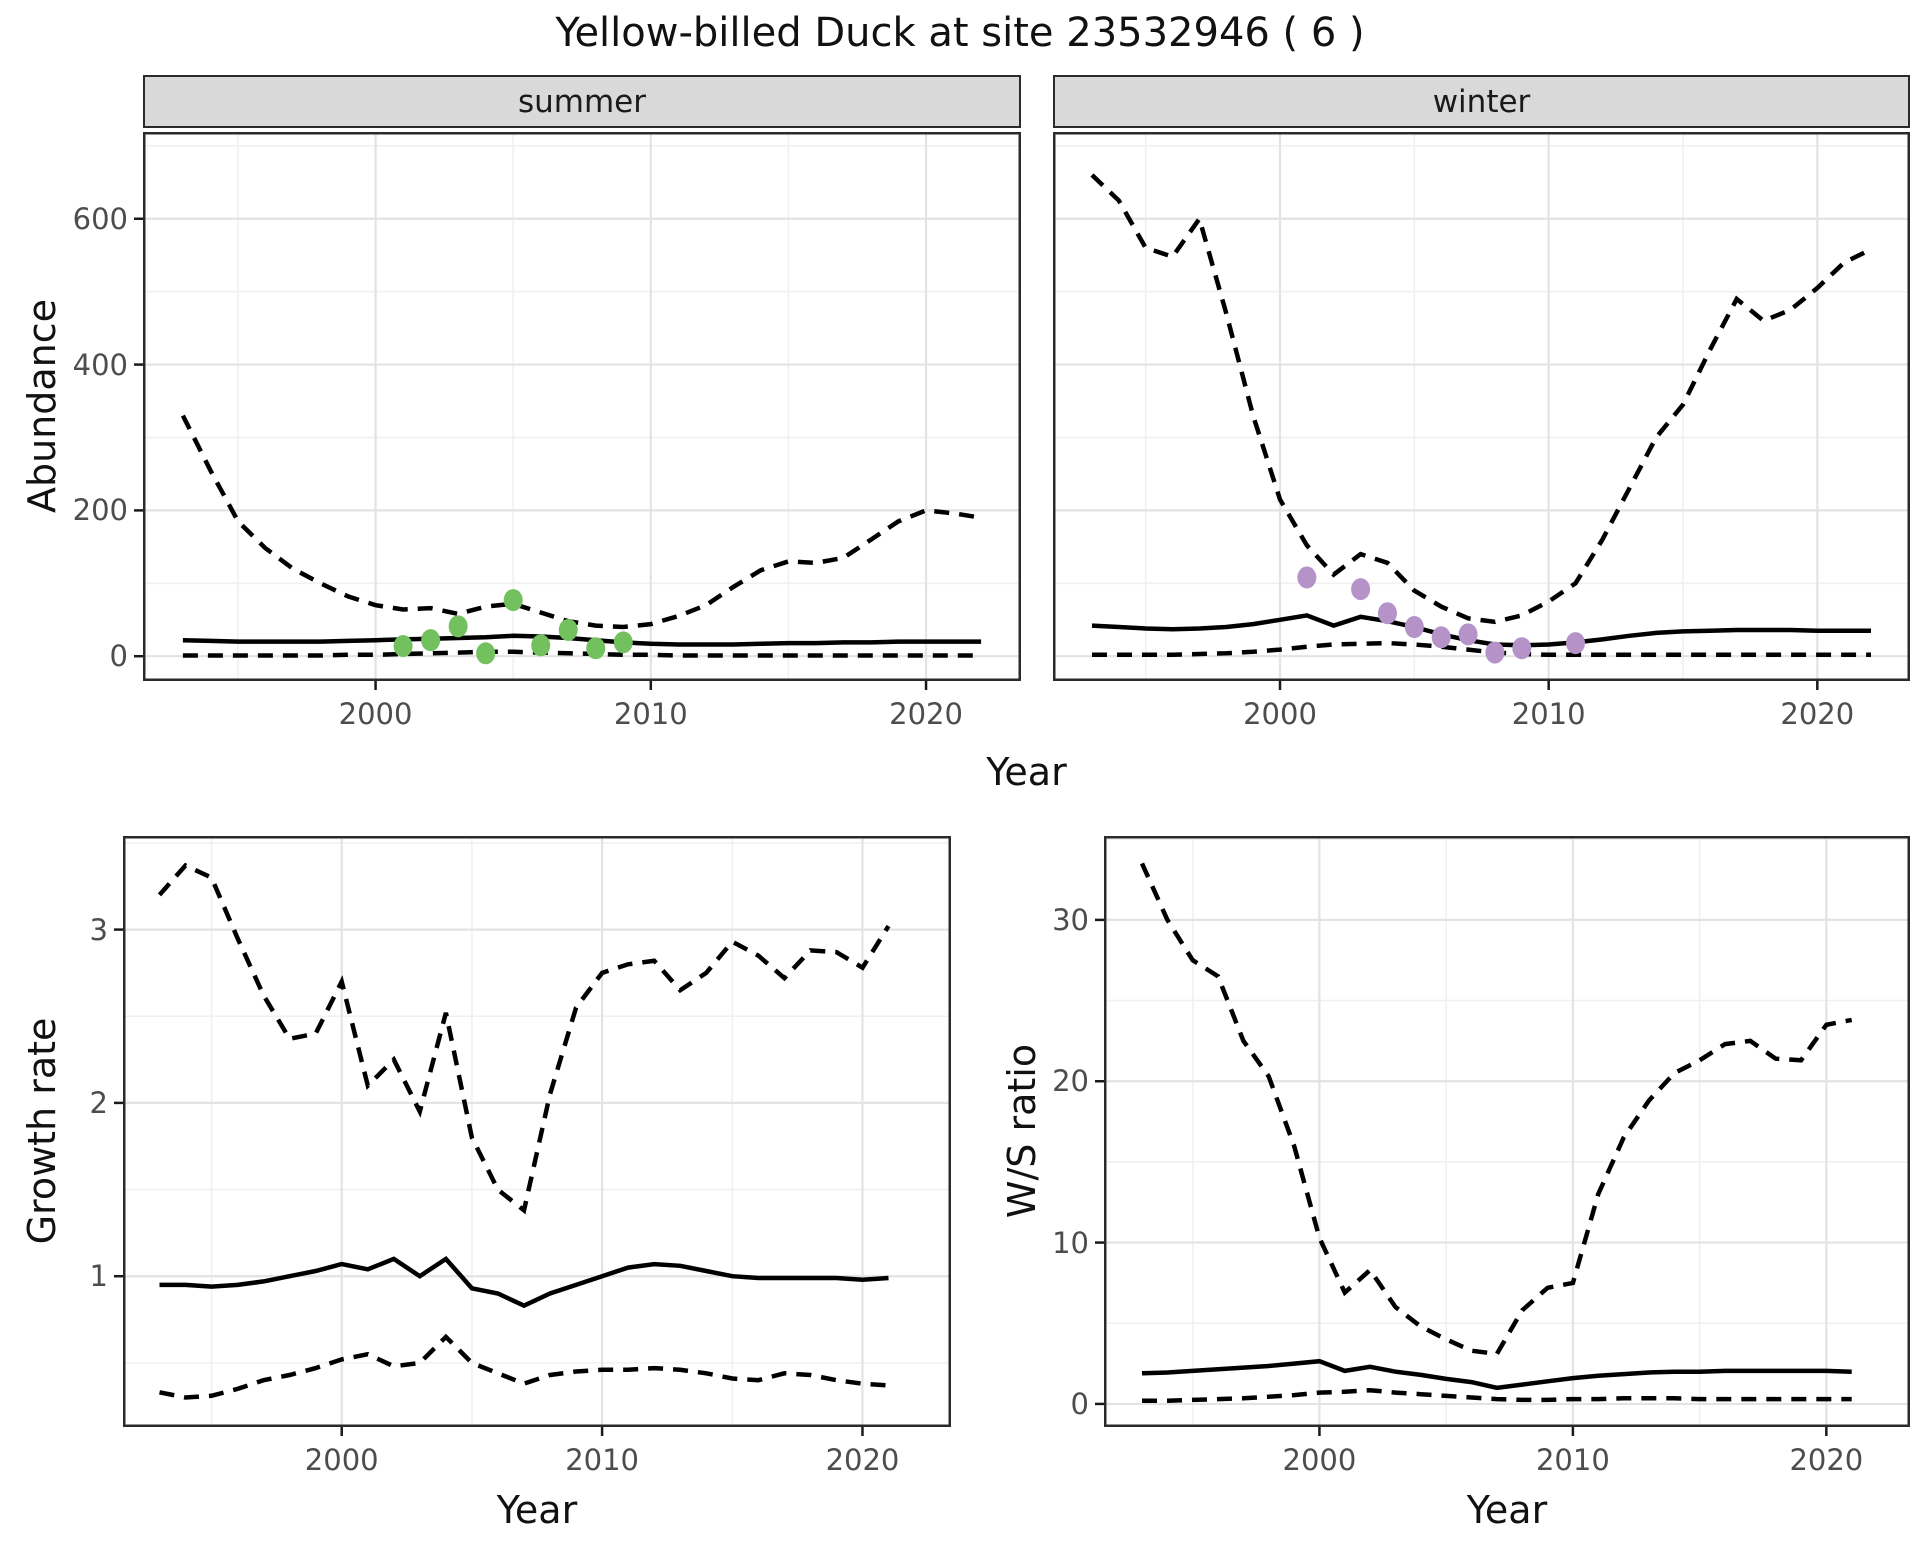  I want to click on top-x-axis-title: Year, so click(1026, 772).